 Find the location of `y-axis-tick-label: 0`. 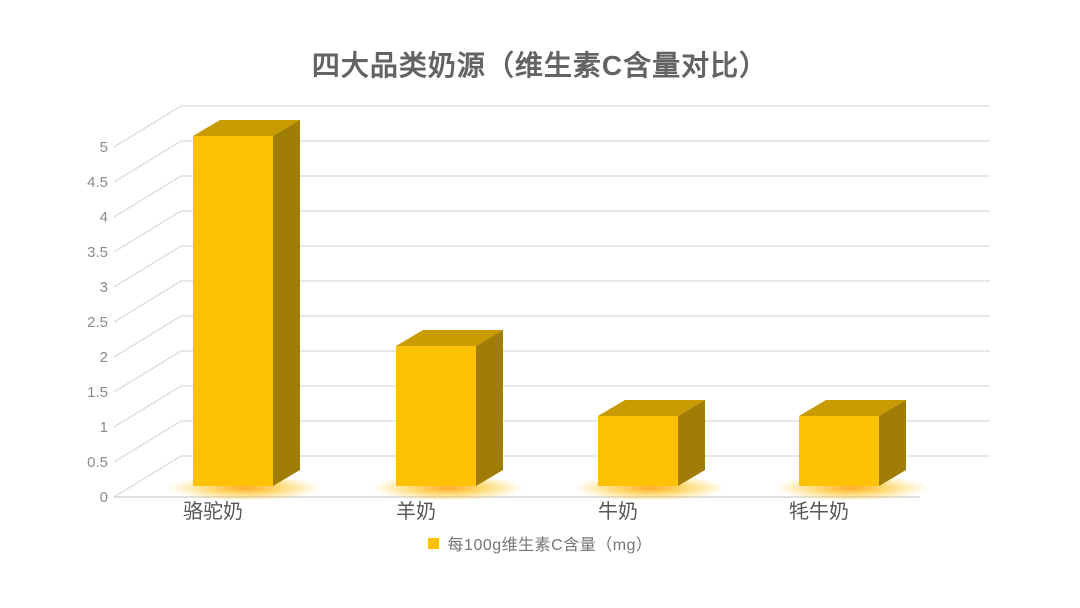

y-axis-tick-label: 0 is located at coordinates (104, 497).